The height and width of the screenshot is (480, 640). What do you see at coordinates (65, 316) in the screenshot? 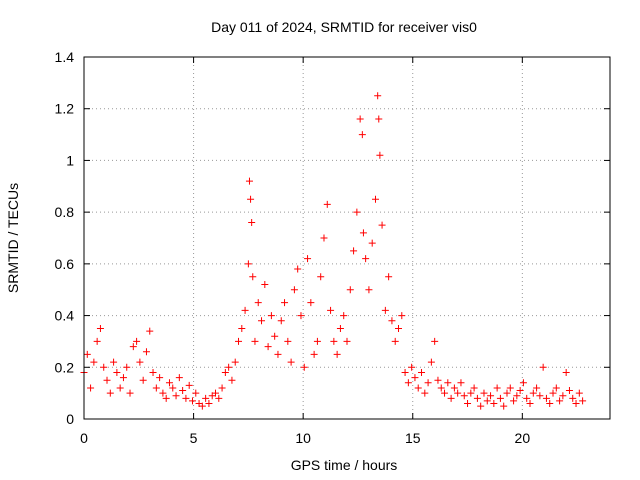
I see `y-tick-label: 0.4` at bounding box center [65, 316].